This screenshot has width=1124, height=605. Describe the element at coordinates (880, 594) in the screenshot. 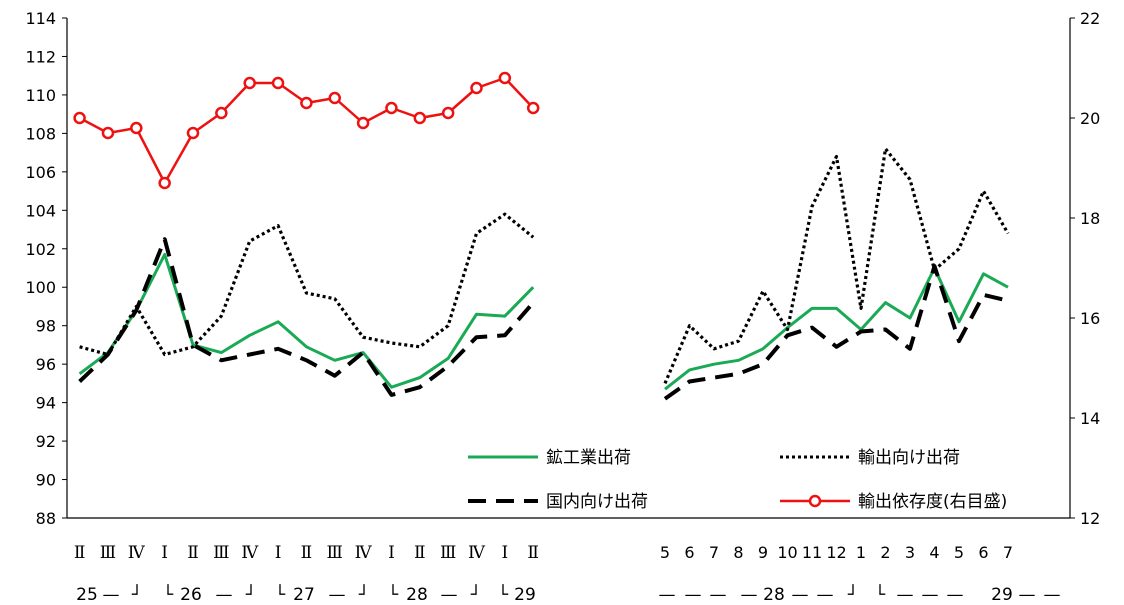

I see `month-year-connector: └` at that location.